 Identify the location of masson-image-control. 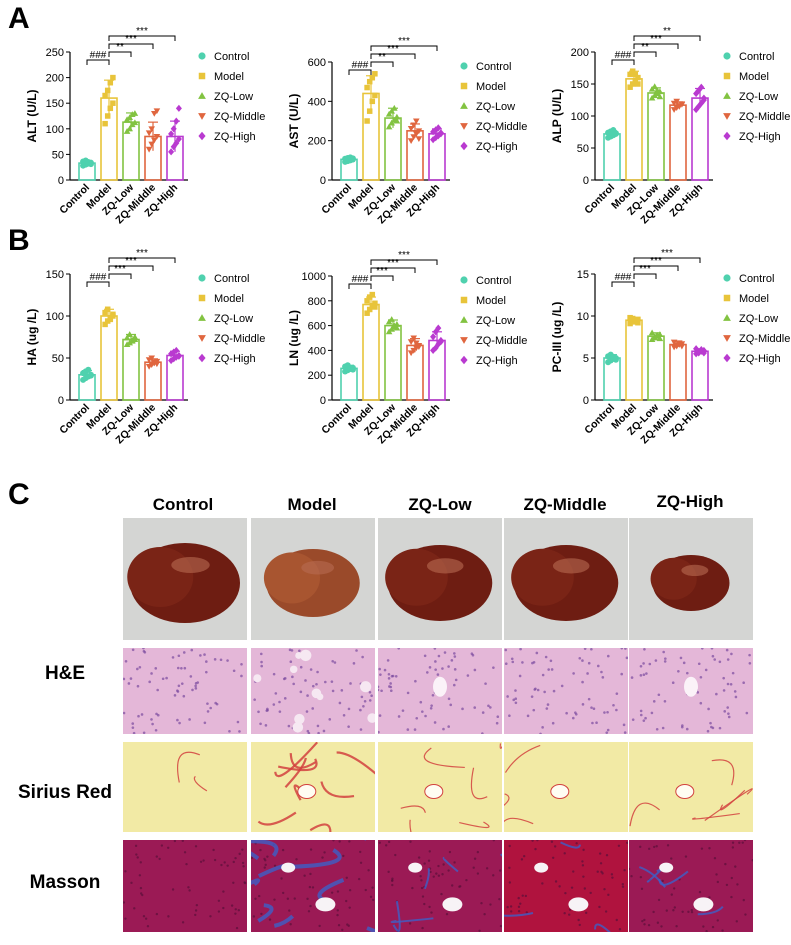
(185, 886).